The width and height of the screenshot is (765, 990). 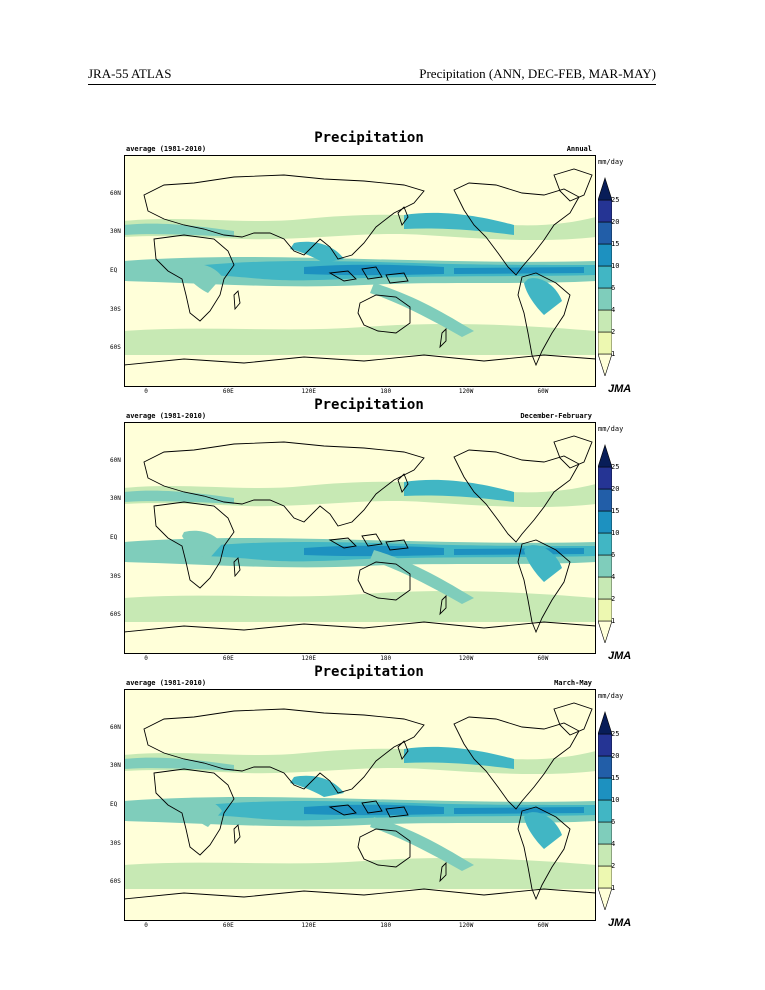 I want to click on panel-season: Annual, so click(x=579, y=149).